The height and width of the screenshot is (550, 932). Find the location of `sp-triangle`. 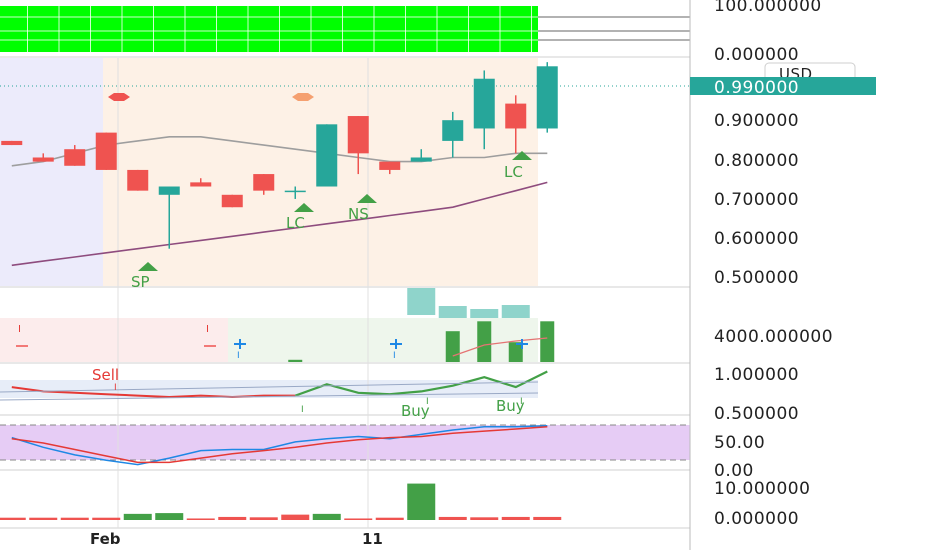

sp-triangle is located at coordinates (148, 266).